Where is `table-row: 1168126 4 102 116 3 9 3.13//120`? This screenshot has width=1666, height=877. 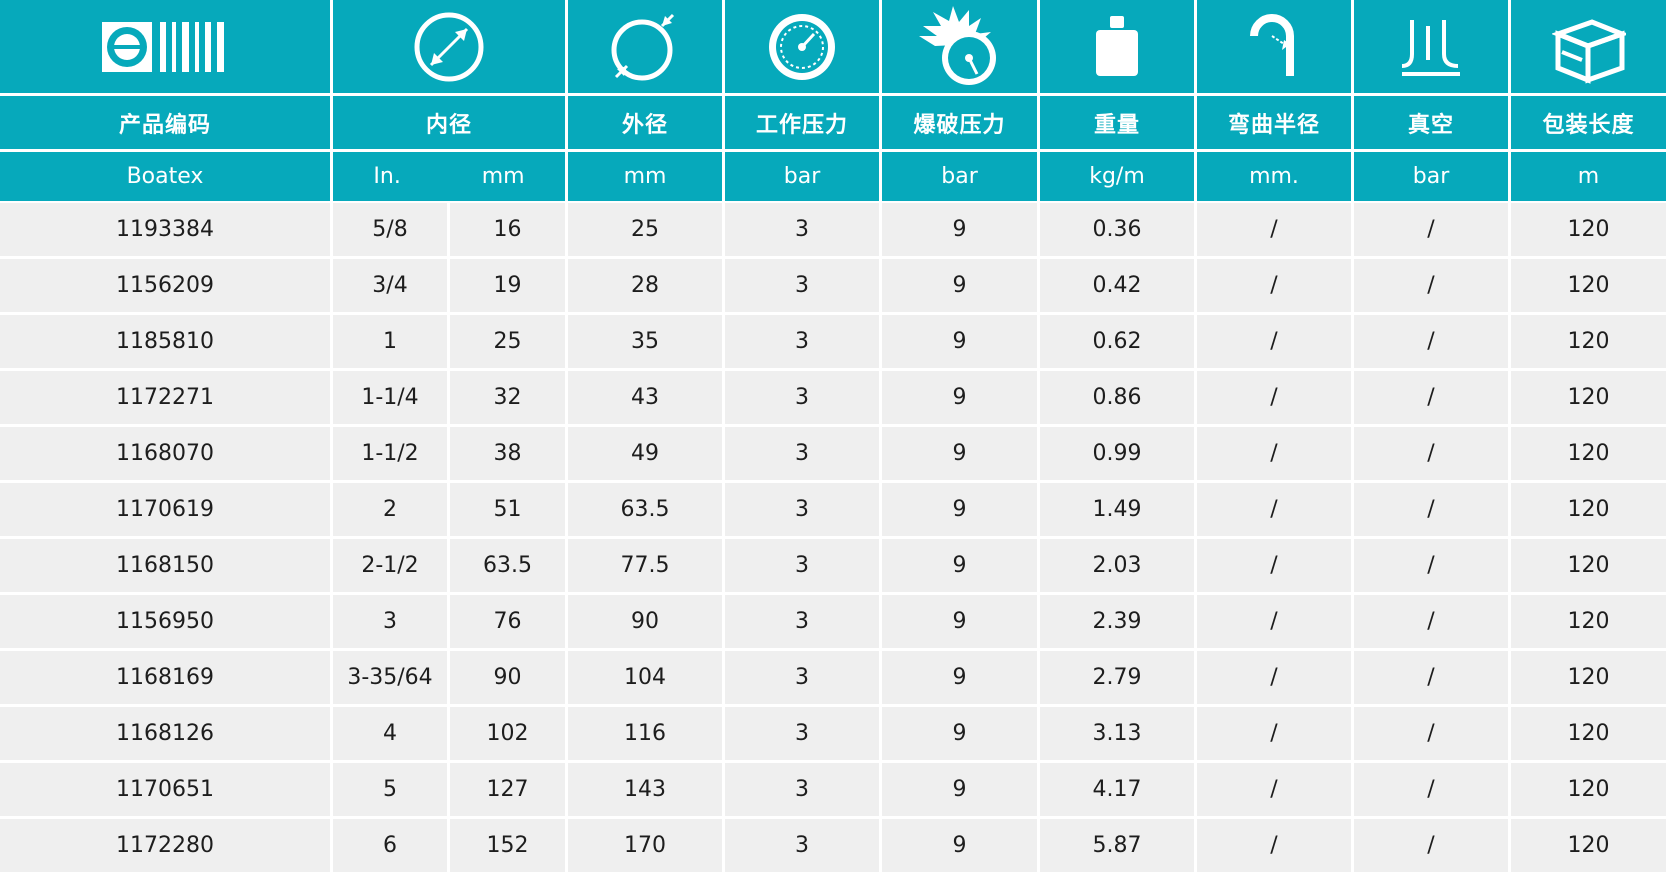
table-row: 1168126 4 102 116 3 9 3.13//120 is located at coordinates (833, 735).